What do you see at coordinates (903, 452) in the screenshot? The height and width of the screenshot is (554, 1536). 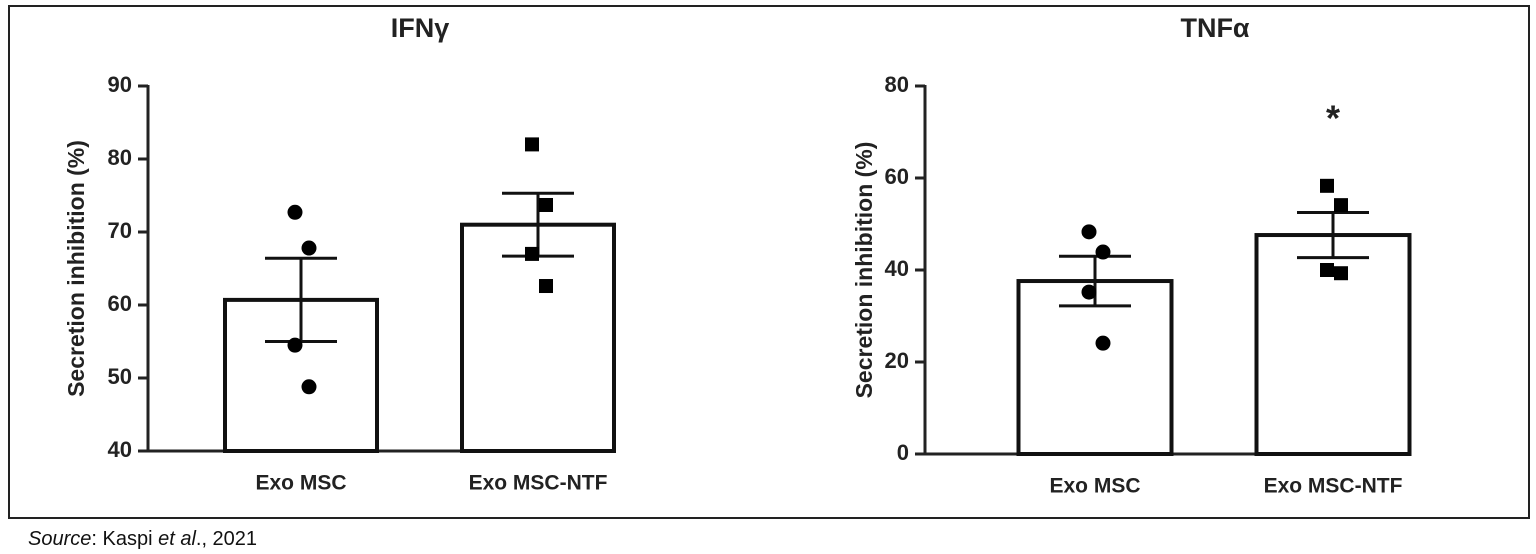 I see `y-tick-label: 0` at bounding box center [903, 452].